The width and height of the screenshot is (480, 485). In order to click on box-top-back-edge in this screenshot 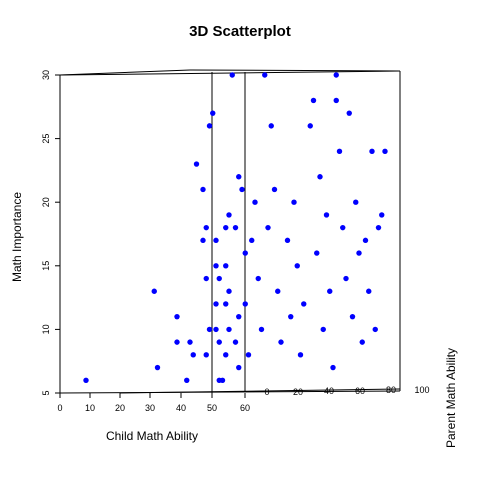, I will do `click(230, 73)`.